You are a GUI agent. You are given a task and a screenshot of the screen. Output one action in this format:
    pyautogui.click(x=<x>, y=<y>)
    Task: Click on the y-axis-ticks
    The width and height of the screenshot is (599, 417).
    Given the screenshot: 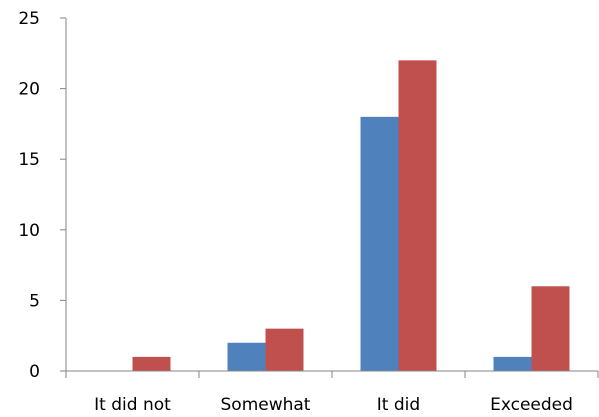 What is the action you would take?
    pyautogui.click(x=63, y=194)
    